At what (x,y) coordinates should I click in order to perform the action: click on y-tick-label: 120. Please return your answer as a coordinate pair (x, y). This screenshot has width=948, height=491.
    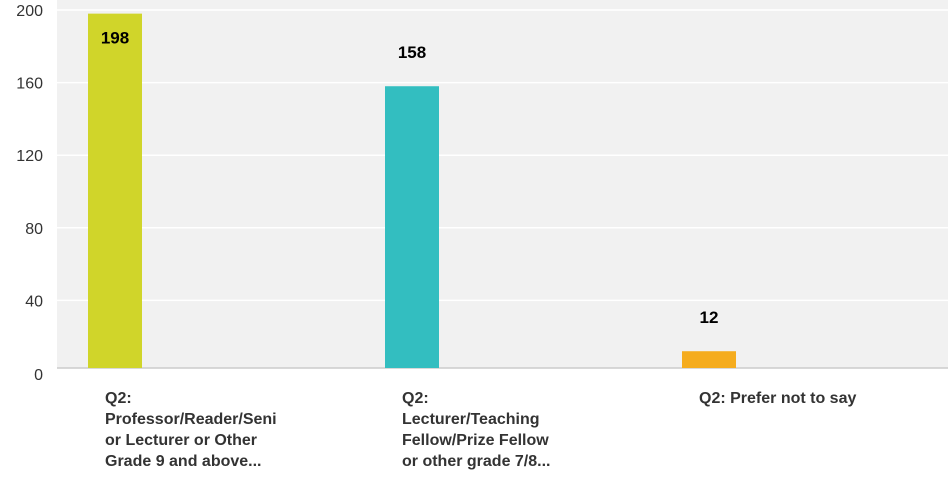
    Looking at the image, I should click on (29, 156).